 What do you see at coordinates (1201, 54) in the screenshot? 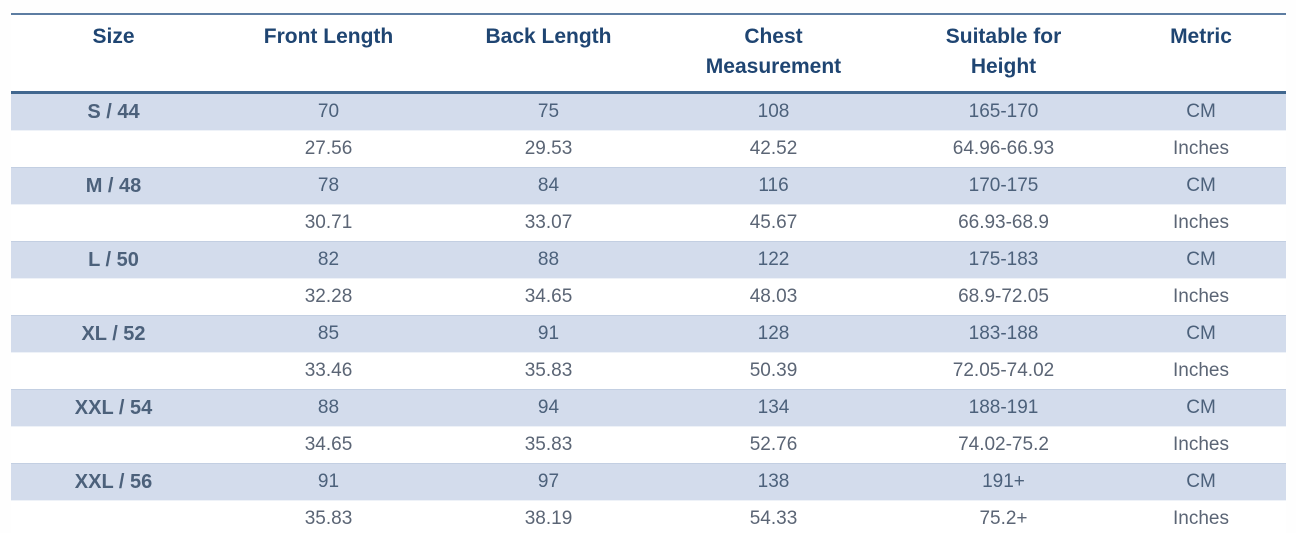
I see `column-header-metric: Metric` at bounding box center [1201, 54].